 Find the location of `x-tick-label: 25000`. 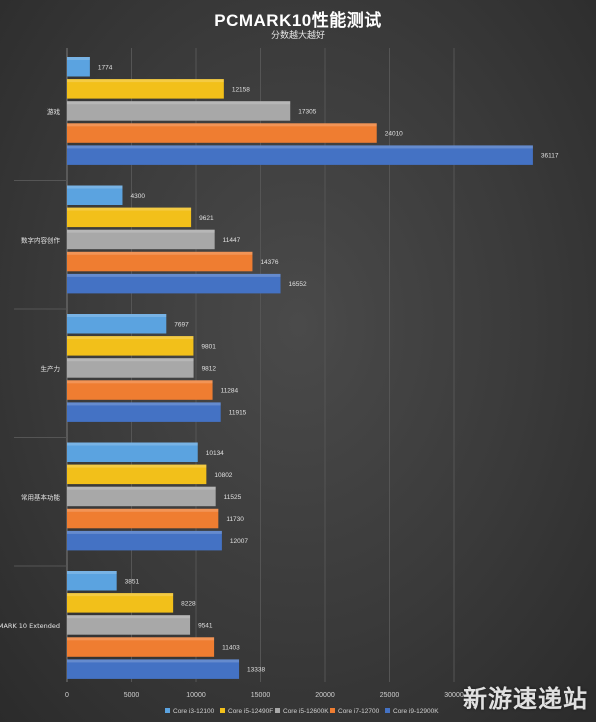

x-tick-label: 25000 is located at coordinates (390, 695).